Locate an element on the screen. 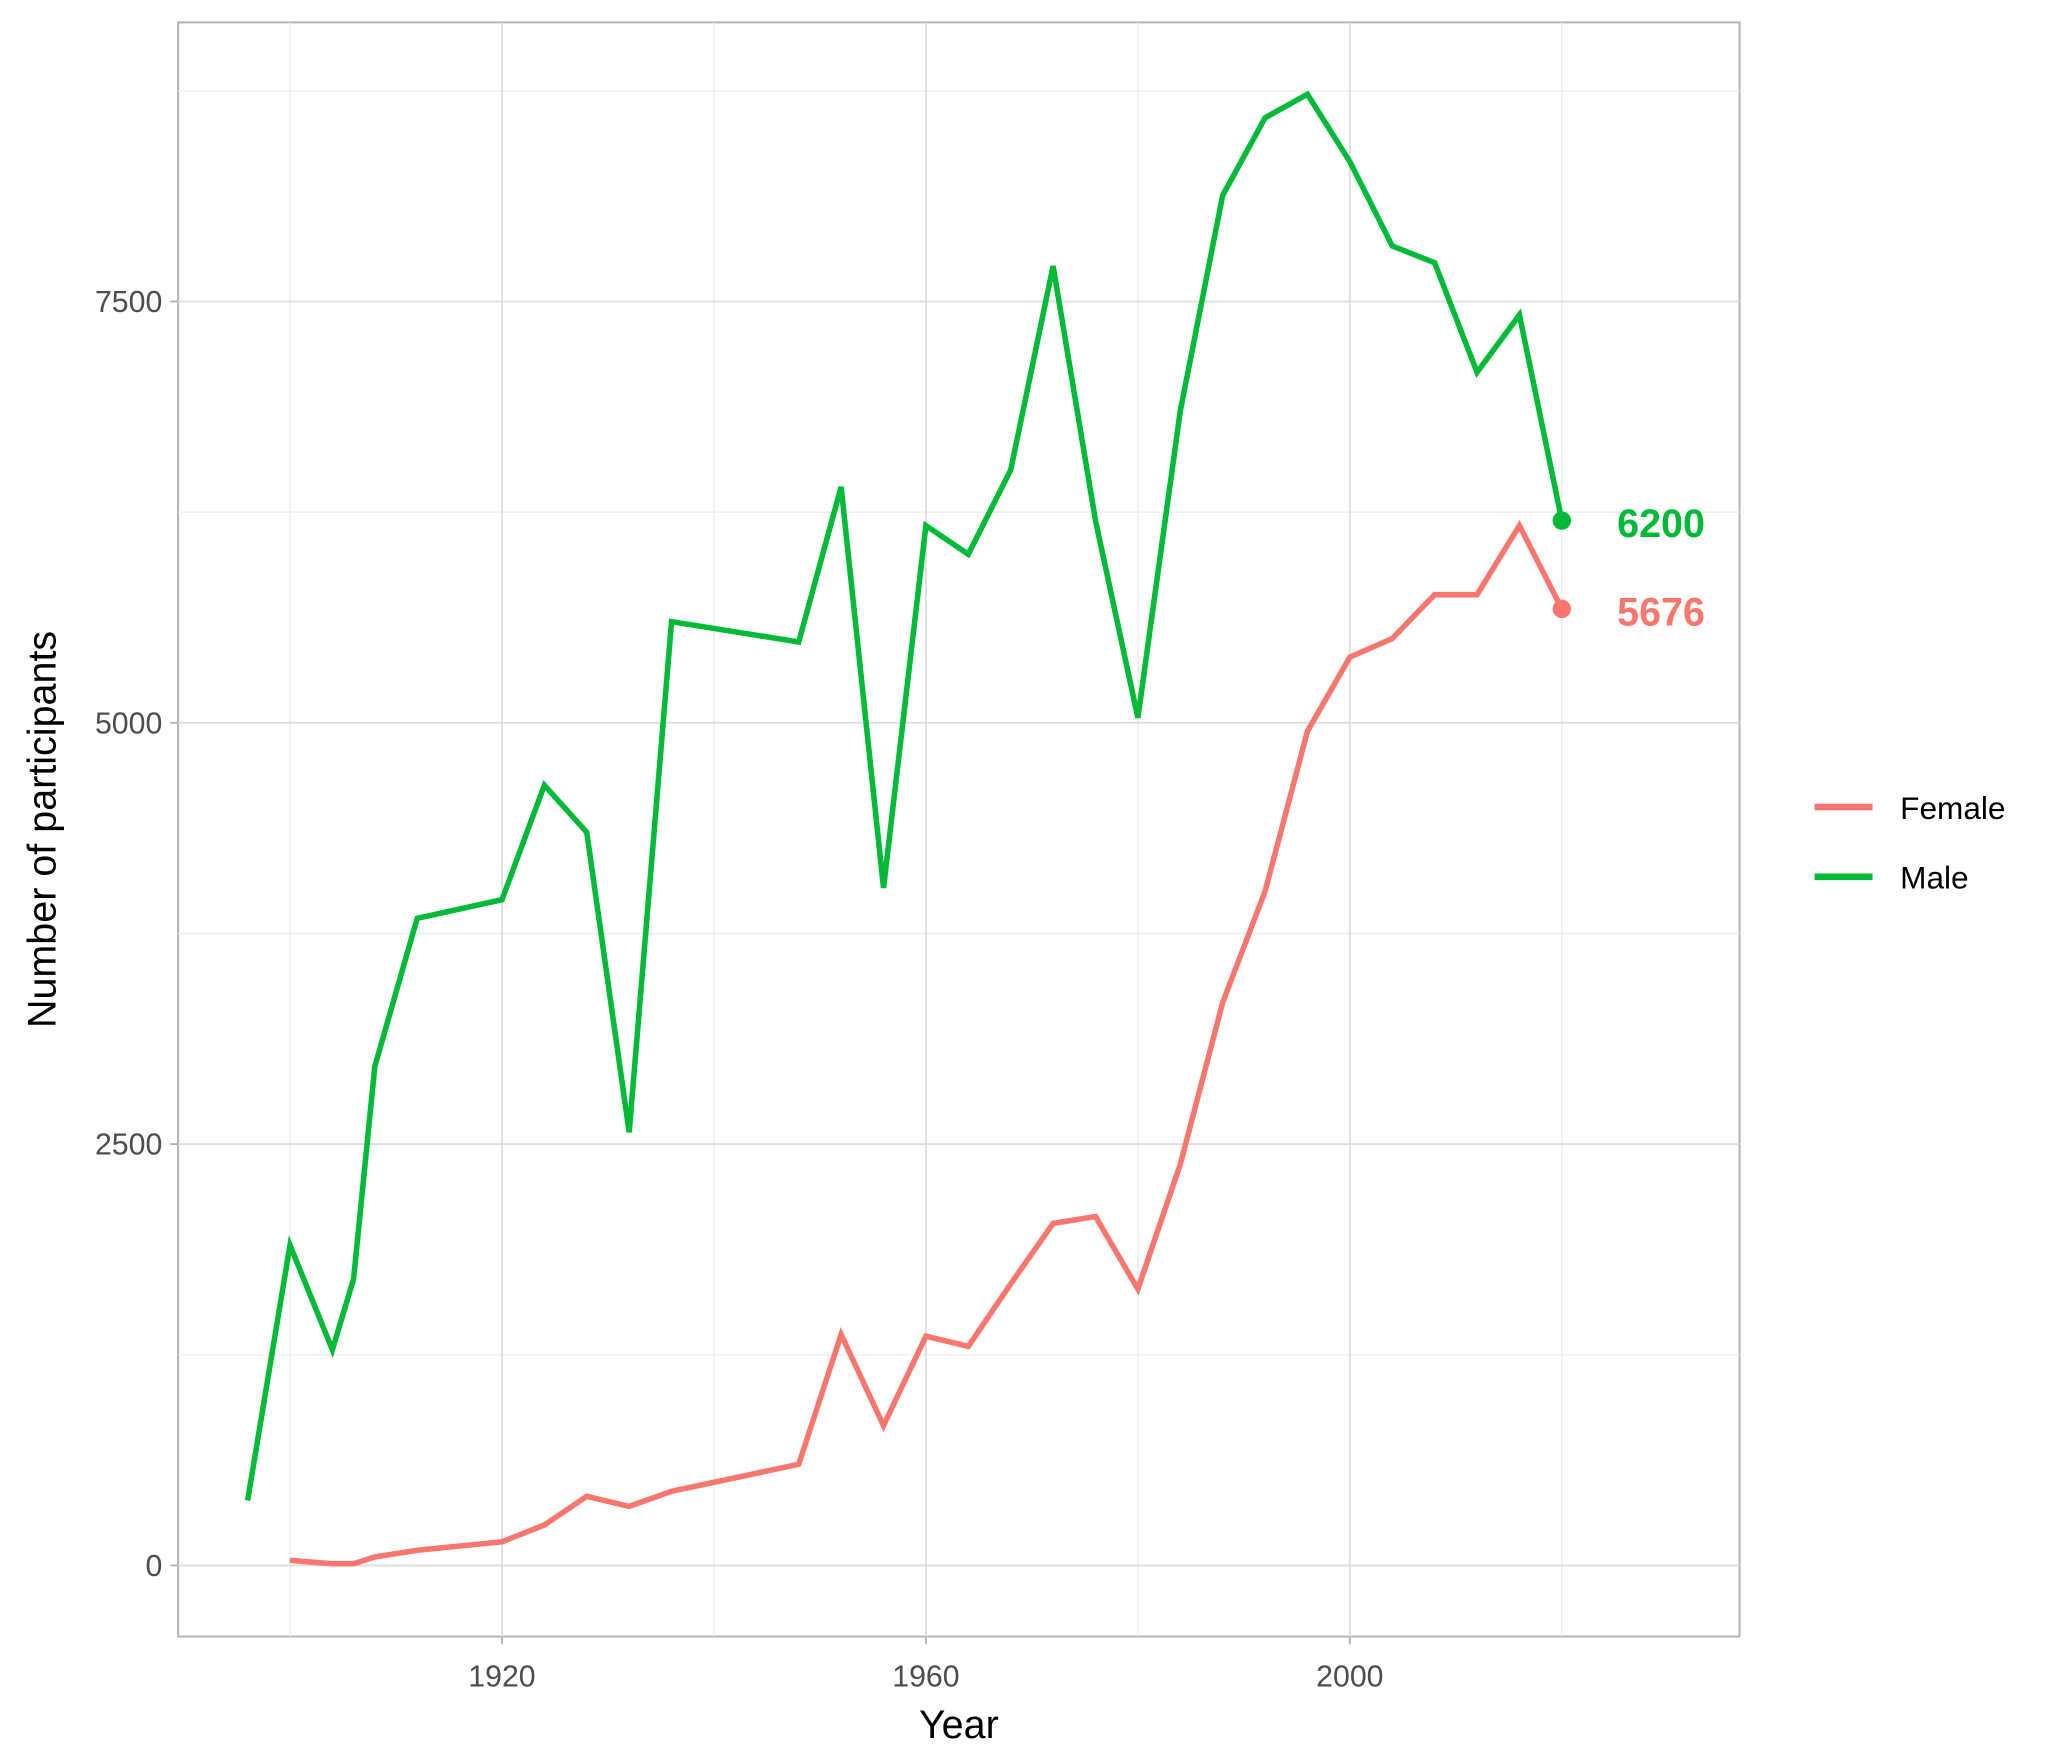 The image size is (2048, 1760). x-tick-label: 1920 is located at coordinates (501, 1677).